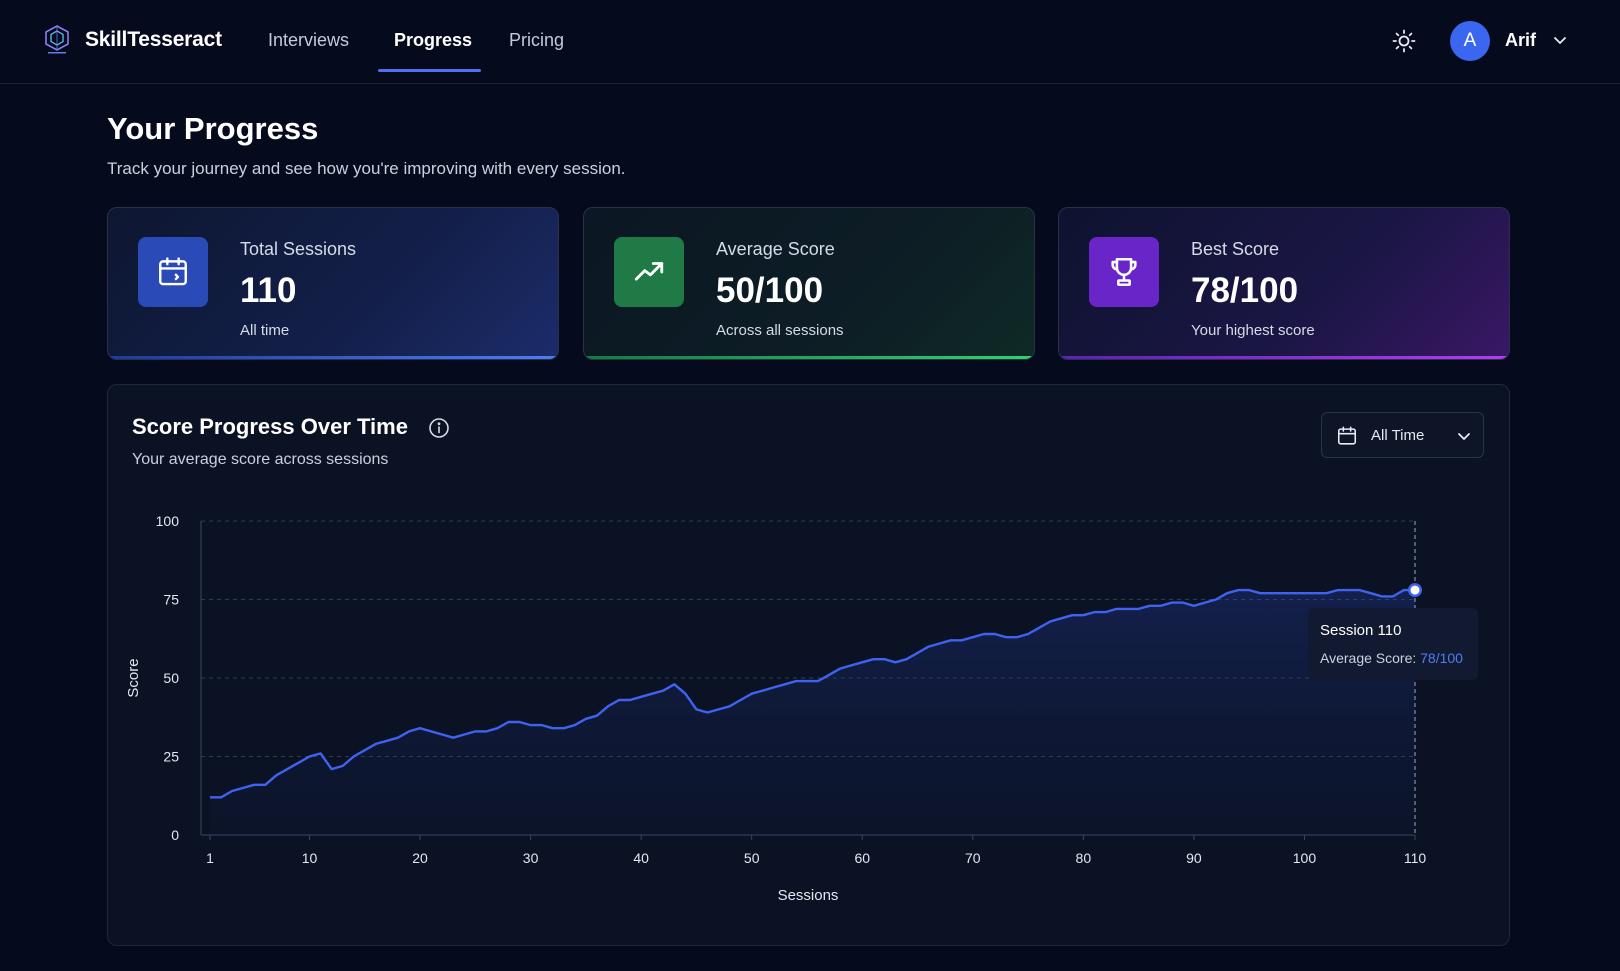 This screenshot has width=1620, height=971. I want to click on time-range-value: All Time, so click(1398, 435).